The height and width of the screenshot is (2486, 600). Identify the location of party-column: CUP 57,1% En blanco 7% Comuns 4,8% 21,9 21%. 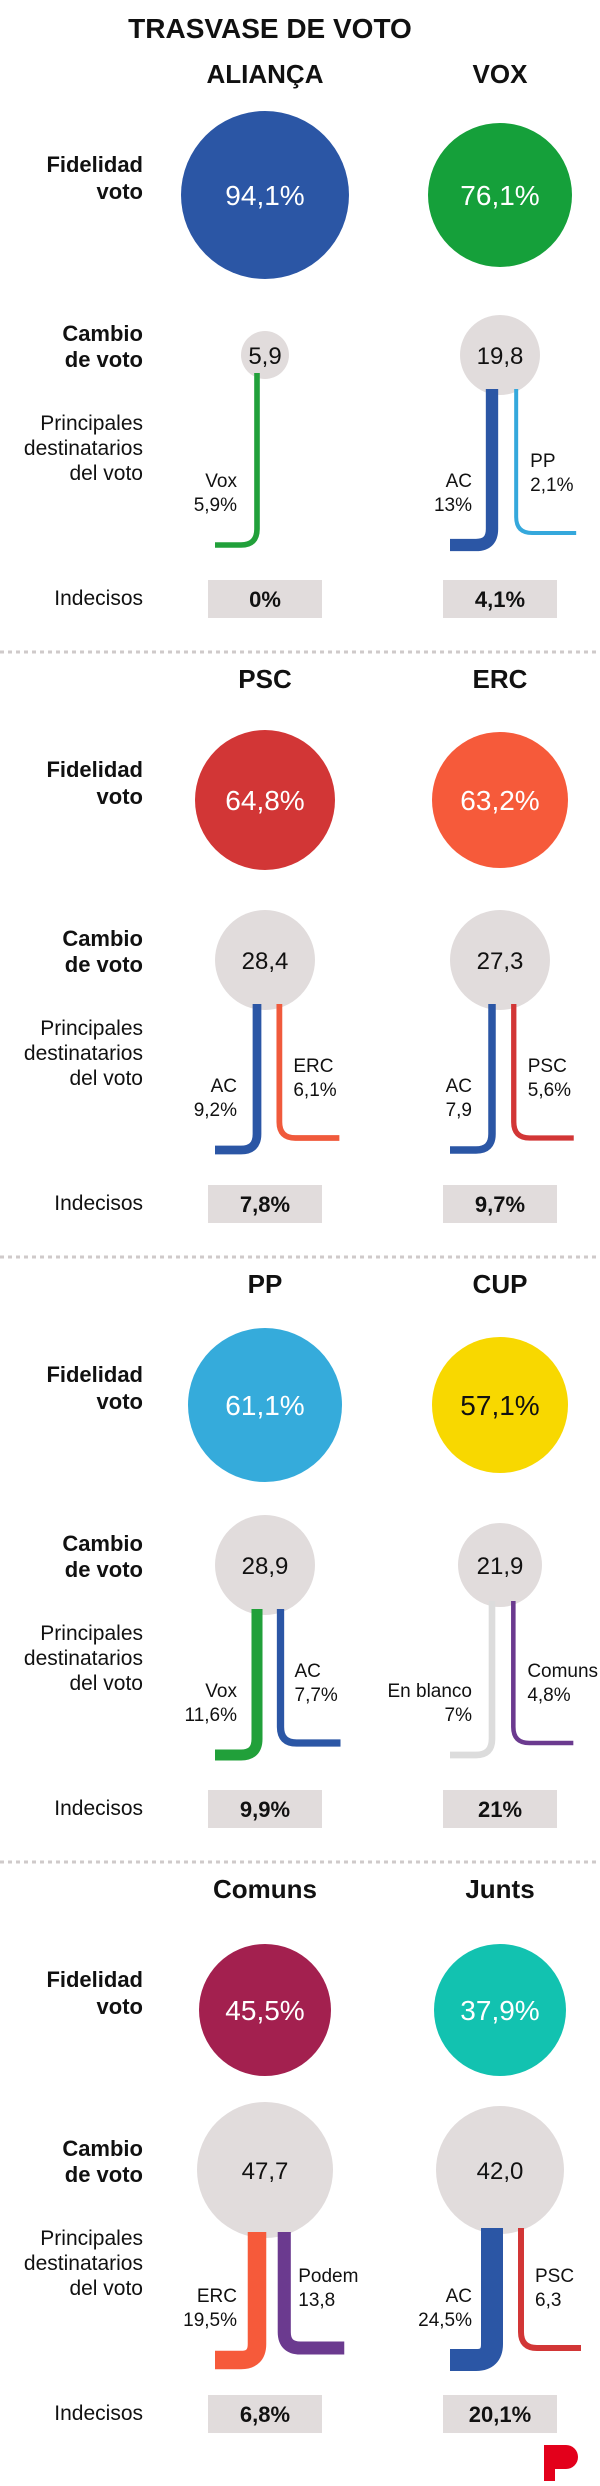
(492, 1548).